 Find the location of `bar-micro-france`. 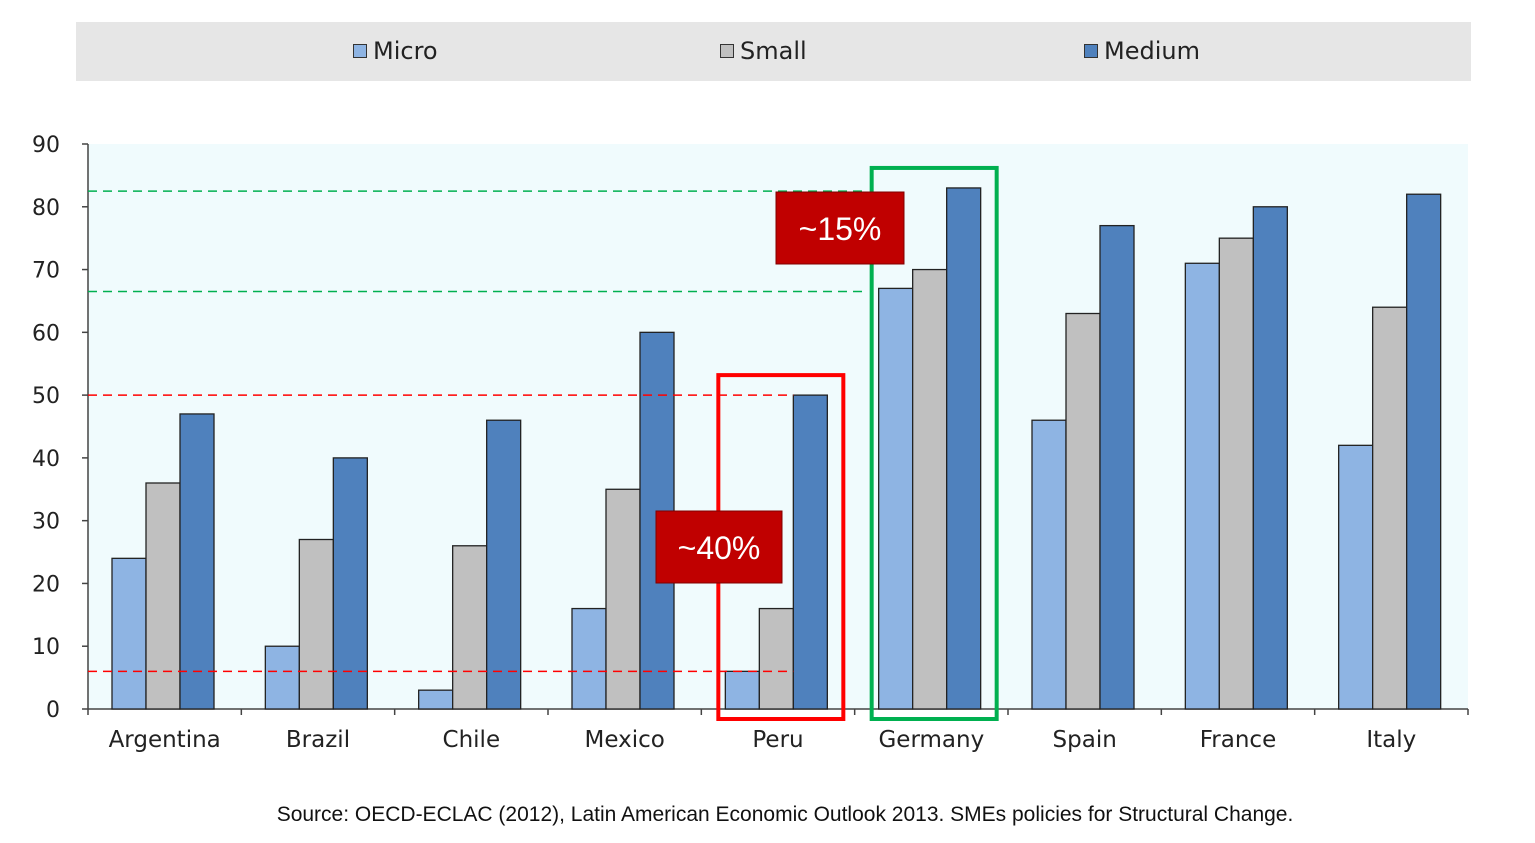

bar-micro-france is located at coordinates (1202, 486).